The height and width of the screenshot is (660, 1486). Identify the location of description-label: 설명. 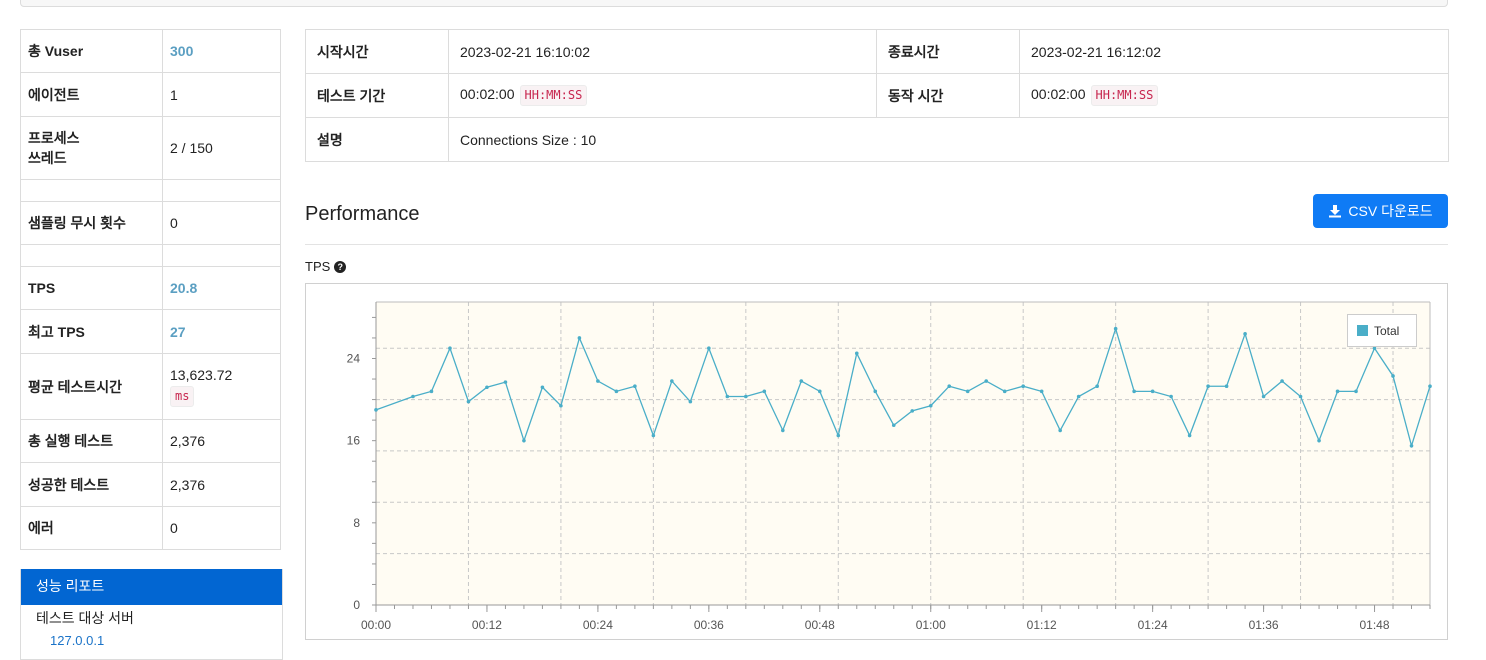
(377, 139).